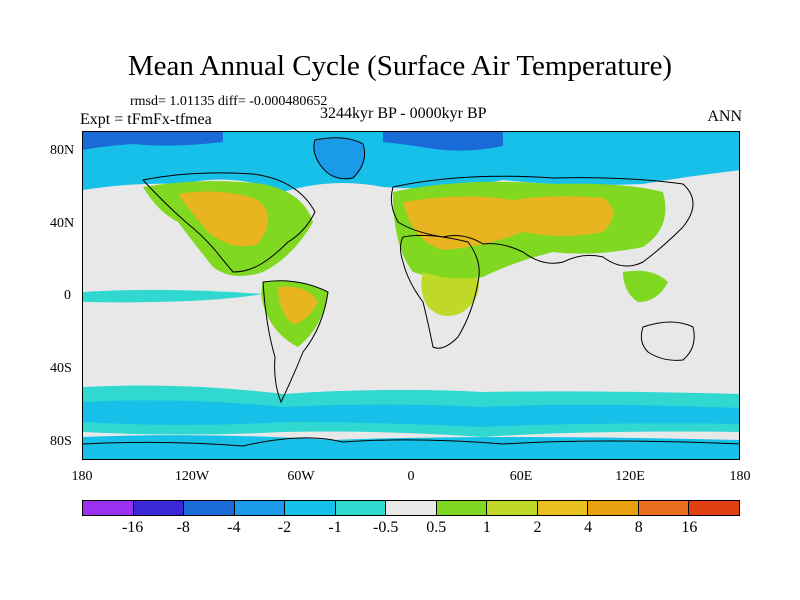 The height and width of the screenshot is (600, 800). I want to click on coast-africa, so click(440, 291).